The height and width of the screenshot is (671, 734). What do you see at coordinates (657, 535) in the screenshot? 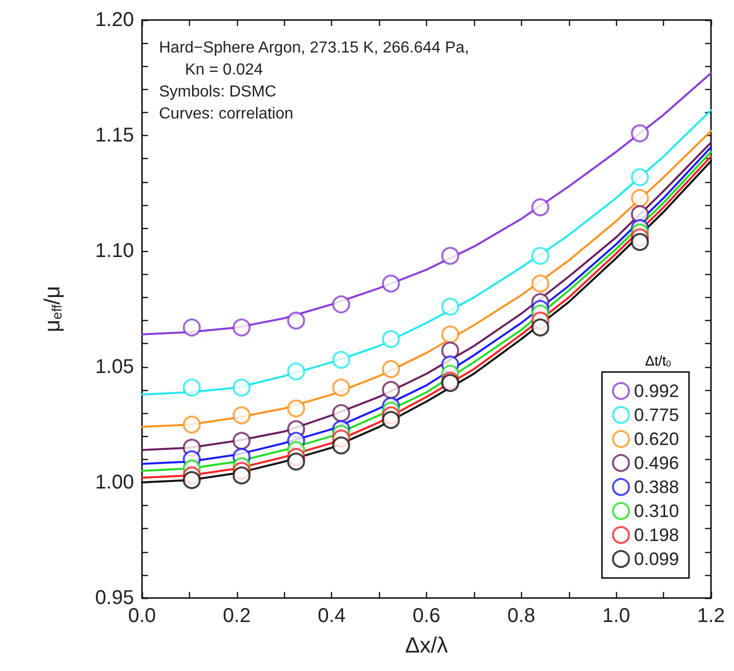
I see `legend-label: 0.198` at bounding box center [657, 535].